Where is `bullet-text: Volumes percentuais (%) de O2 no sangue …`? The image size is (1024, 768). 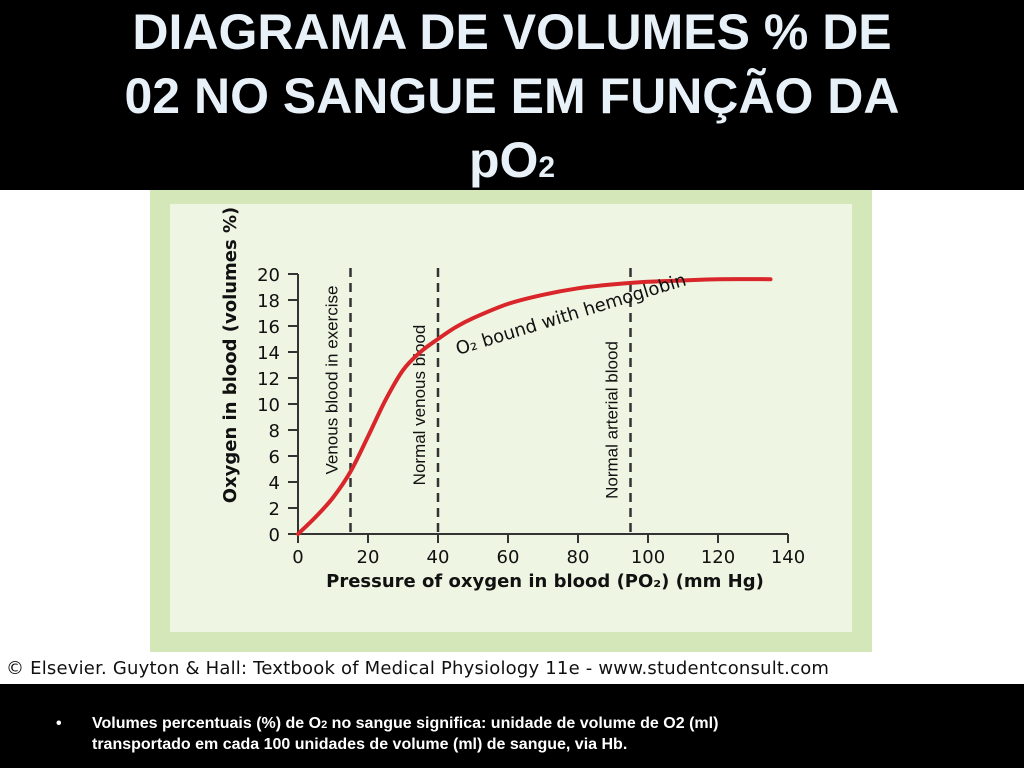 bullet-text: Volumes percentuais (%) de O2 no sangue … is located at coordinates (532, 734).